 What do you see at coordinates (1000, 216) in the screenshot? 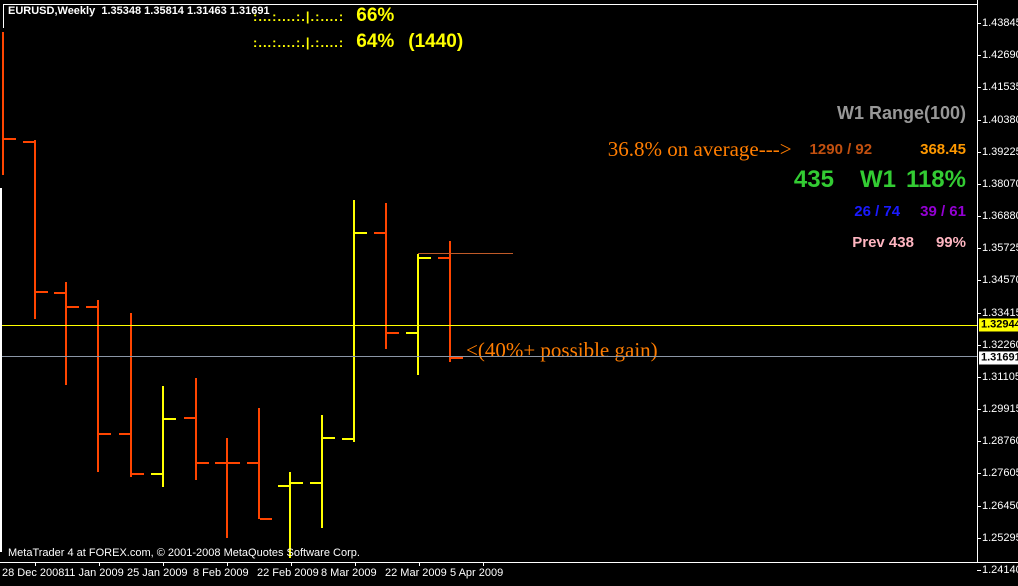
I see `price-axis-label: 1.36880` at bounding box center [1000, 216].